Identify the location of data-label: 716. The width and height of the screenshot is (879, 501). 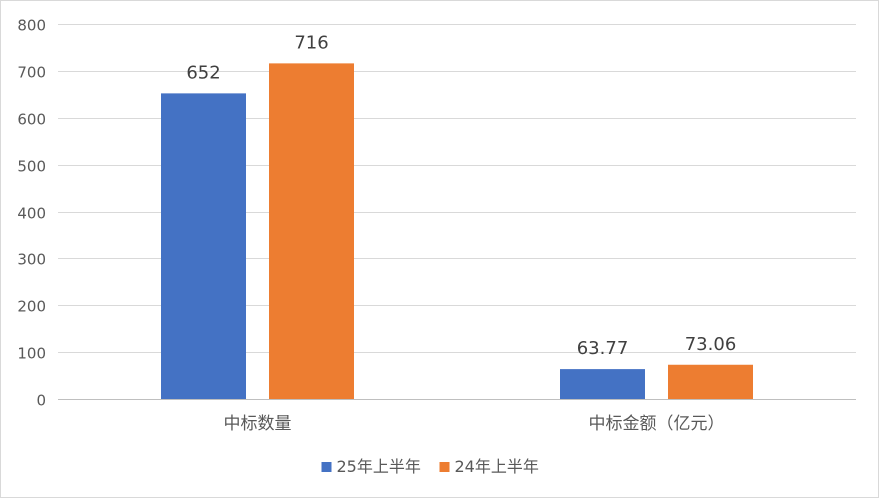
(311, 42).